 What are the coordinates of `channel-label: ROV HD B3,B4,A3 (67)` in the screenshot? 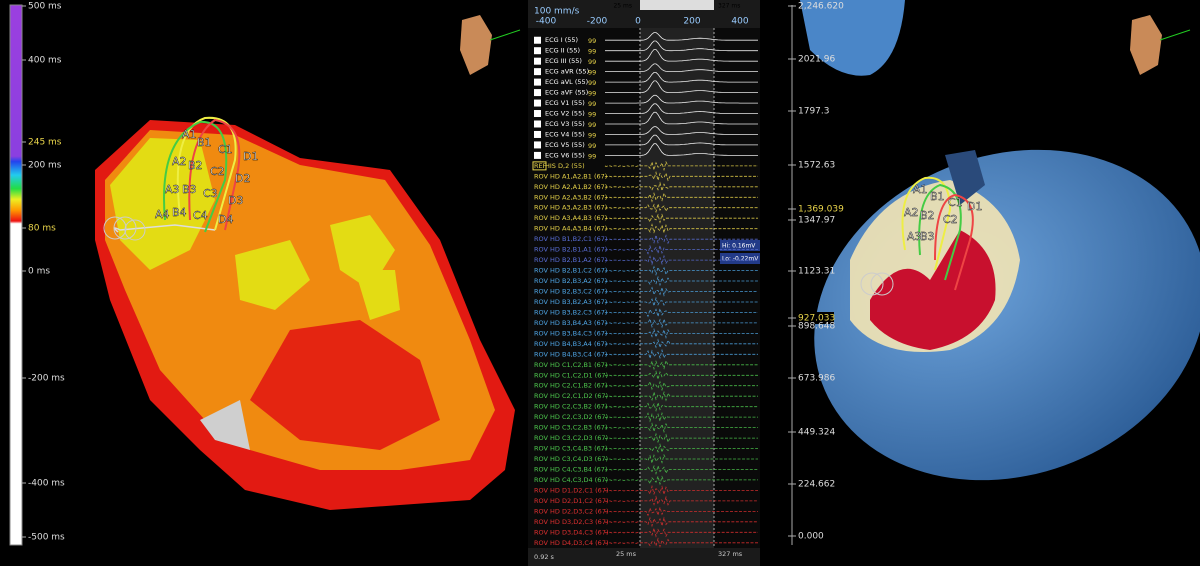 It's located at (570, 323).